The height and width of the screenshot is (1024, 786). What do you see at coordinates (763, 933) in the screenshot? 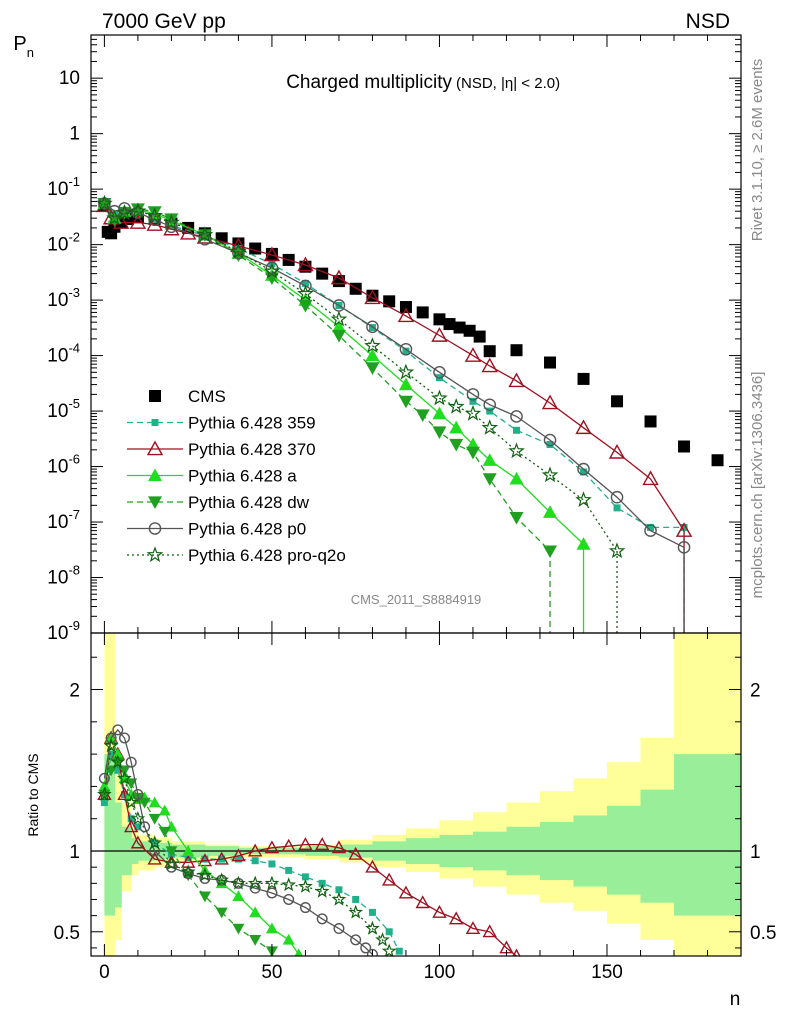
I see `ratio-y-tick-label-right: 0.5` at bounding box center [763, 933].